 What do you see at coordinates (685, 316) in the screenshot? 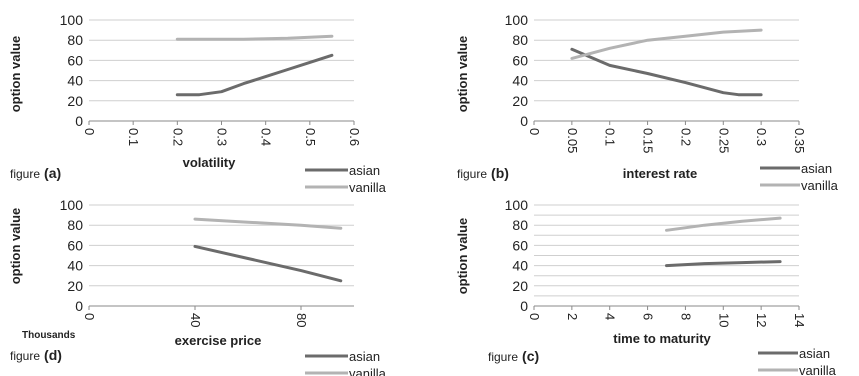
I see `x-tick-label: 8` at bounding box center [685, 316].